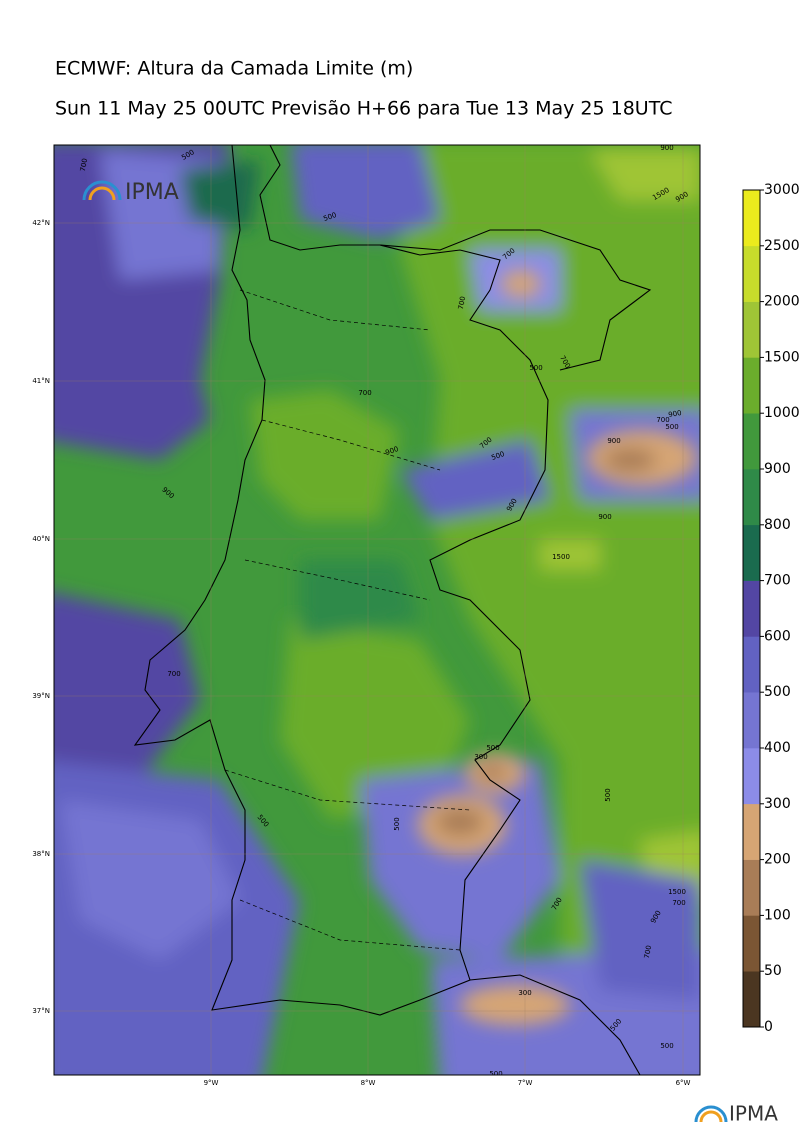 Image resolution: width=800 pixels, height=1135 pixels. I want to click on colorbar-label: 2500, so click(782, 246).